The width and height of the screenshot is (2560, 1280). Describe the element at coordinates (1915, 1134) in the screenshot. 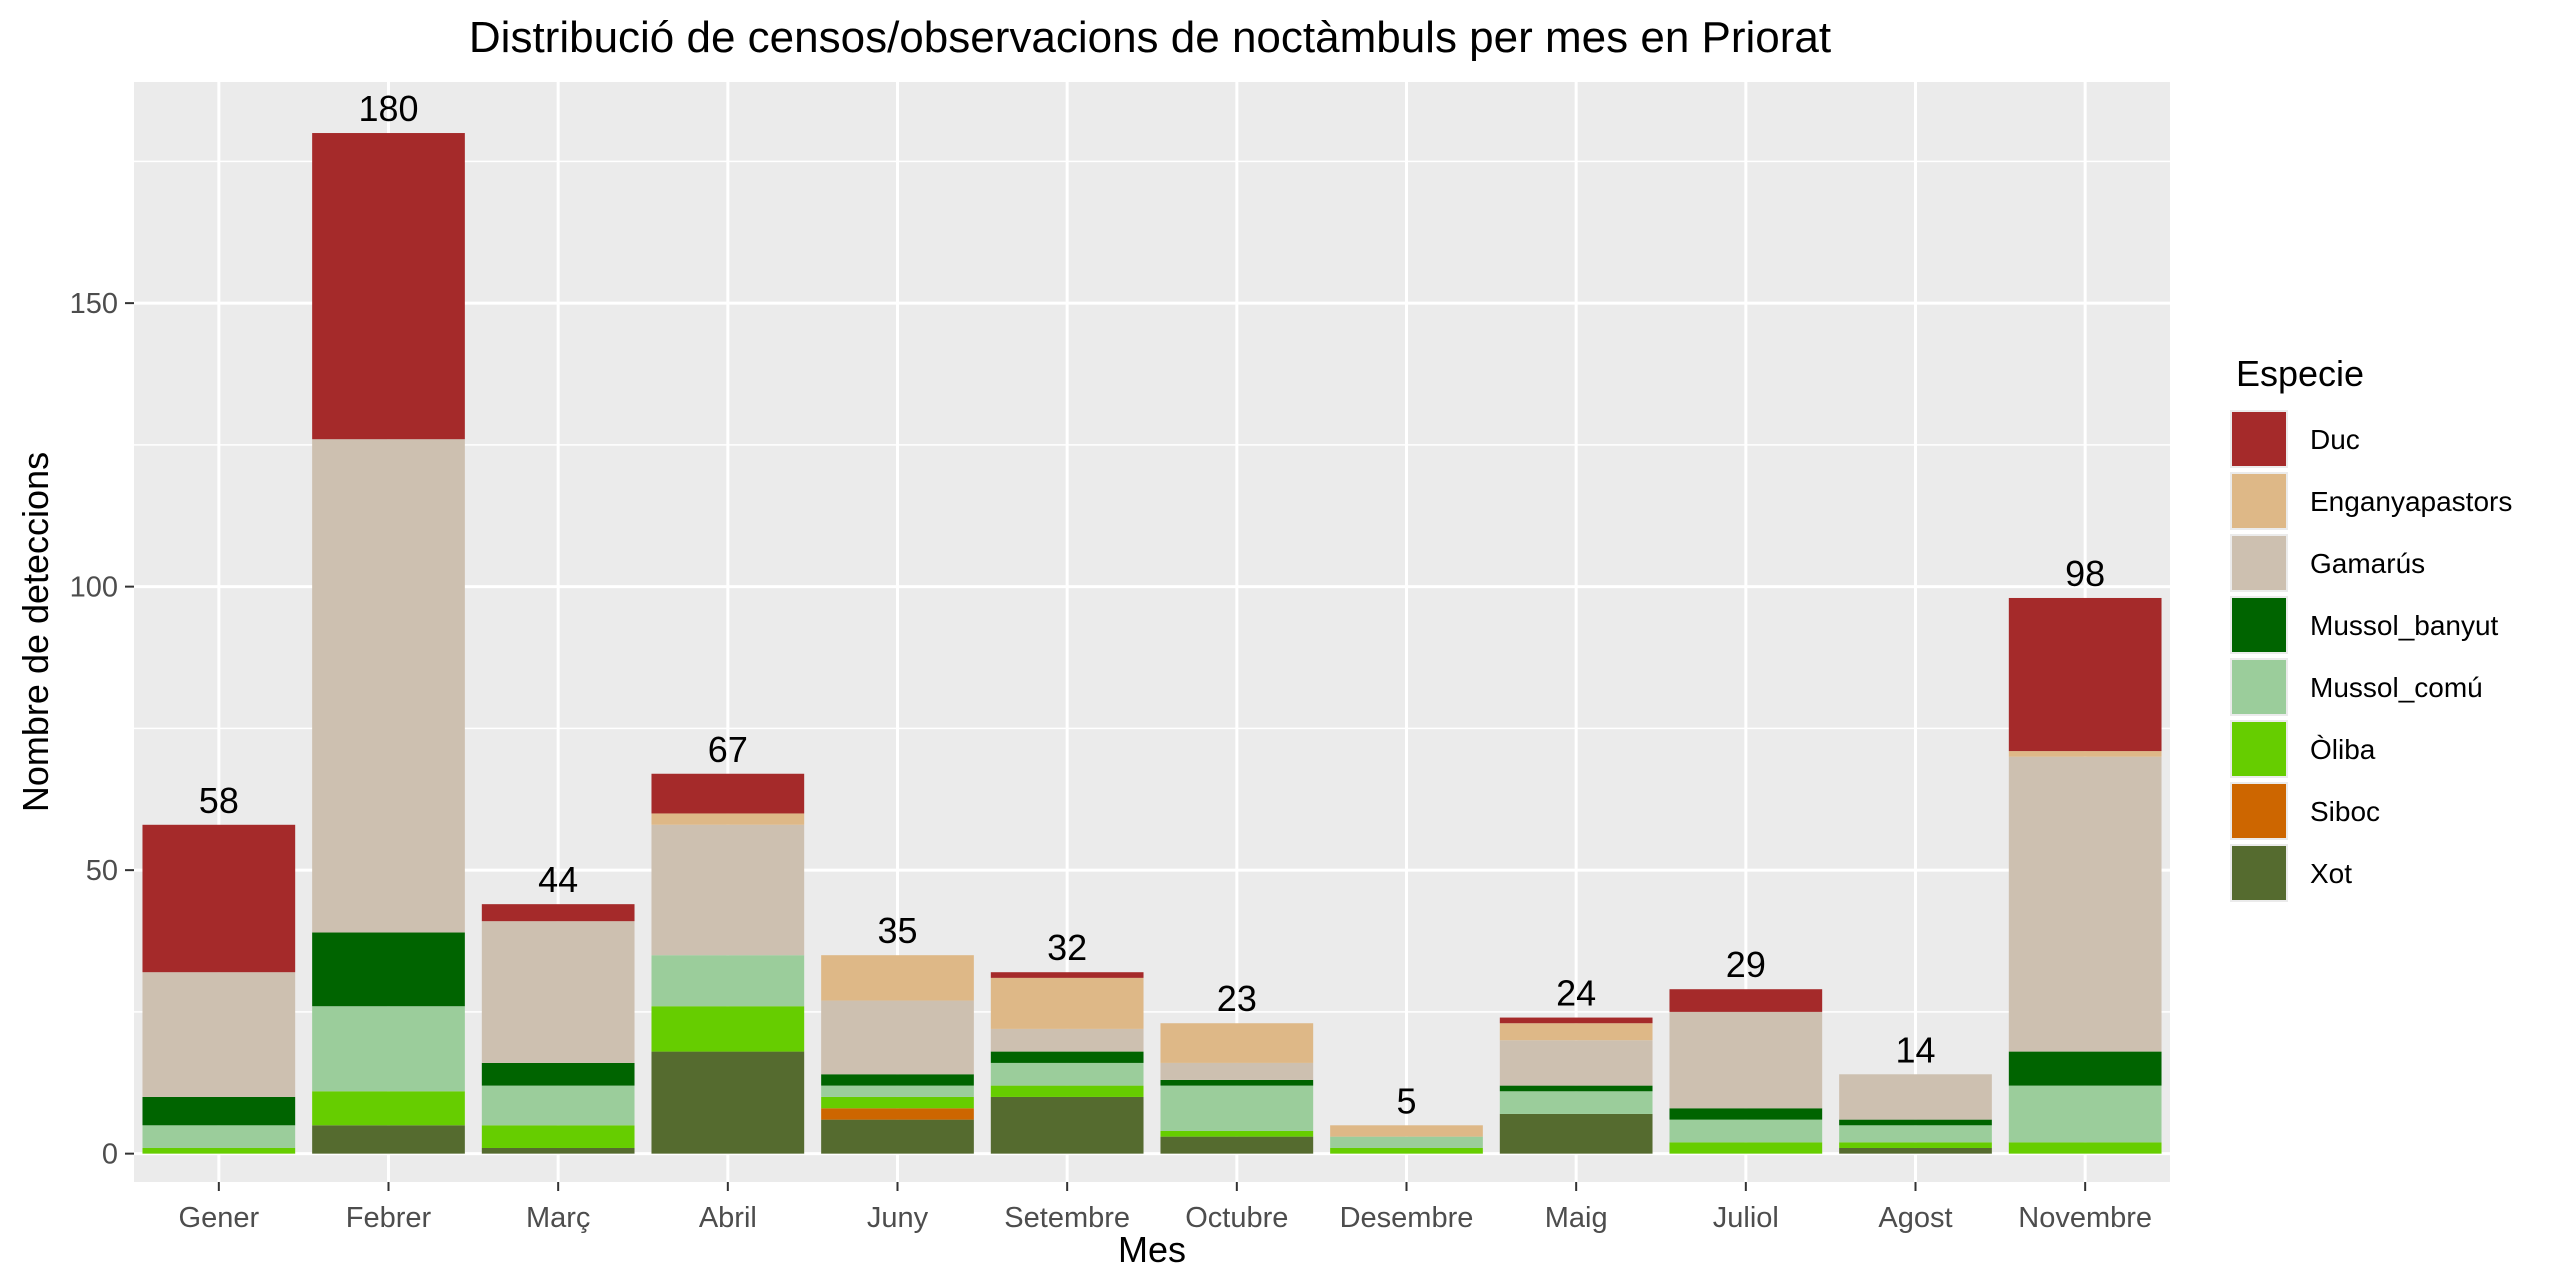

I see `bar-segment-mussol-com--agost` at that location.